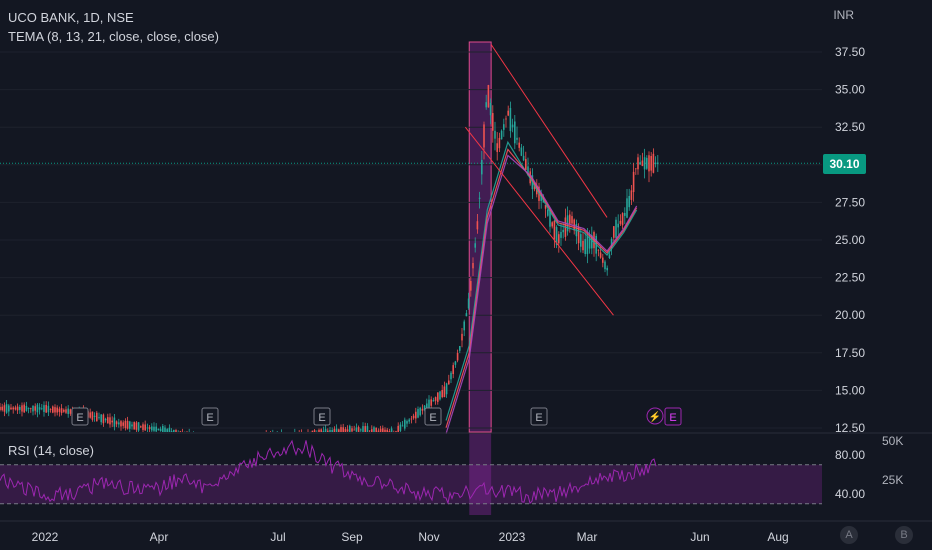 This screenshot has width=932, height=550. I want to click on channel-upper-line, so click(549, 131).